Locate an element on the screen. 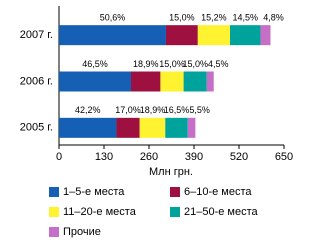  legend-label: 21–50-е места is located at coordinates (221, 212).